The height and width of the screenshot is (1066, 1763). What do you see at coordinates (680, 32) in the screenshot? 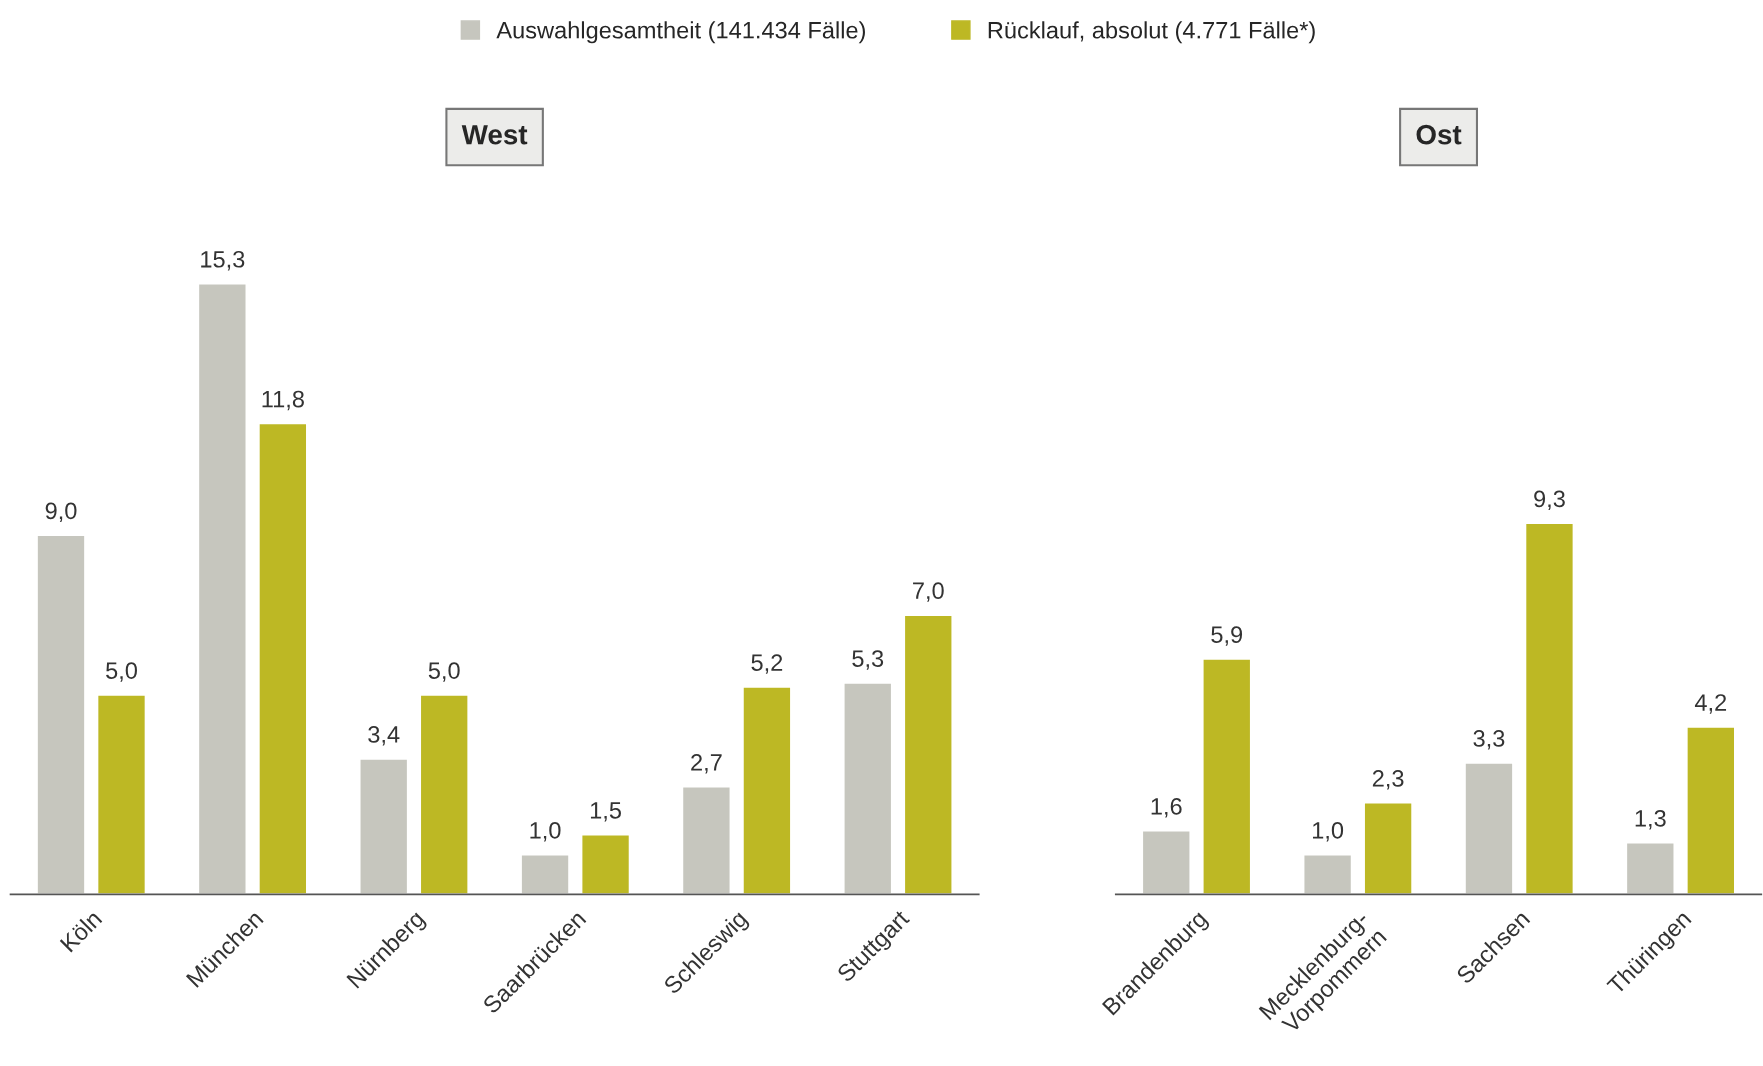
I see `legend-label: Auswahlgesamtheit (141.434 Fälle)` at bounding box center [680, 32].